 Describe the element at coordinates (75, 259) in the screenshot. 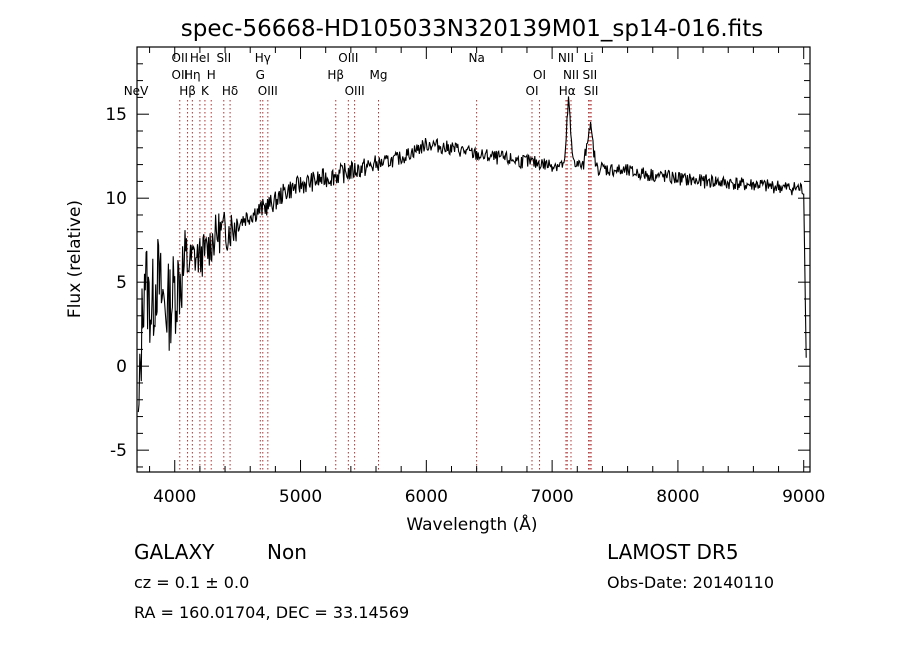

I see `y-axis-label: Flux (relative)` at that location.